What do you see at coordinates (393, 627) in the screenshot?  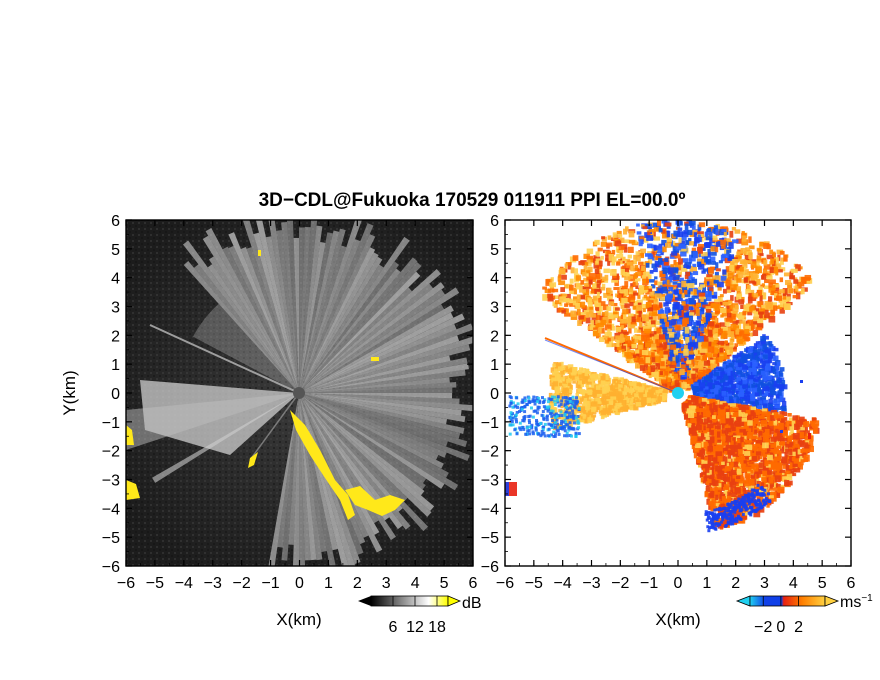 I see `colorbar-tick-label: 6` at bounding box center [393, 627].